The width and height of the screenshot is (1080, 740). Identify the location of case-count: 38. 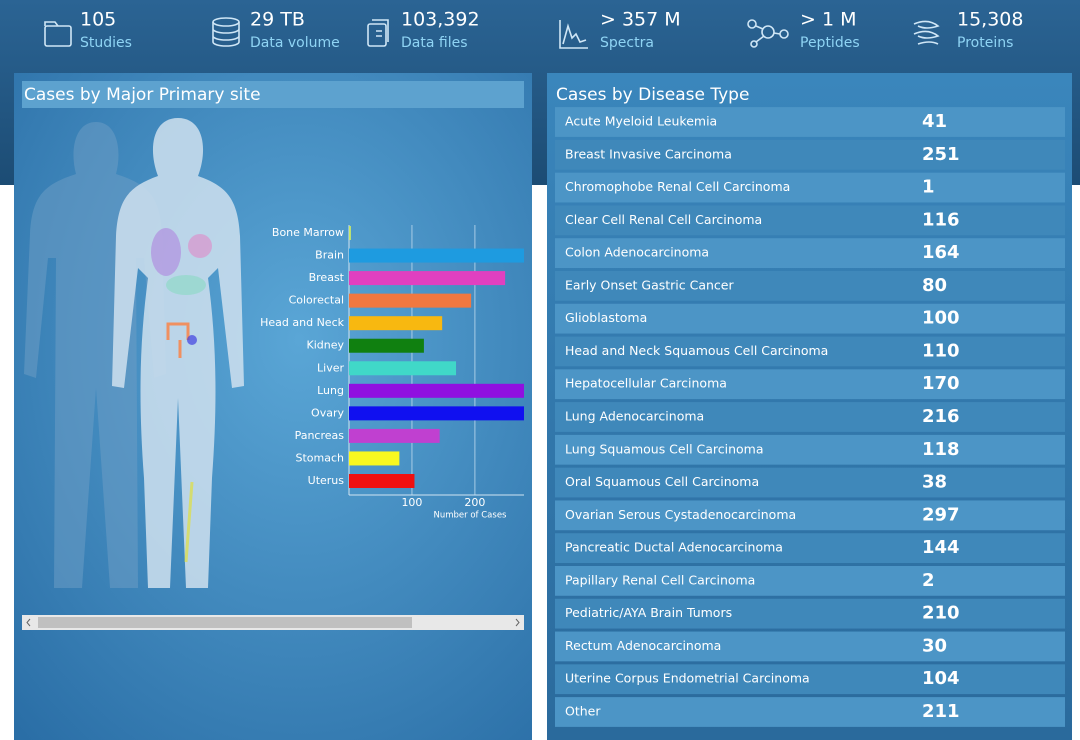
(934, 482).